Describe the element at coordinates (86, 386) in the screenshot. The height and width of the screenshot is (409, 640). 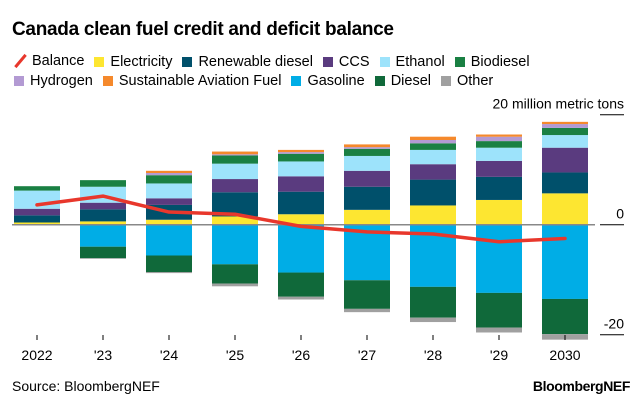
I see `source-note: Source: BloombergNEF` at that location.